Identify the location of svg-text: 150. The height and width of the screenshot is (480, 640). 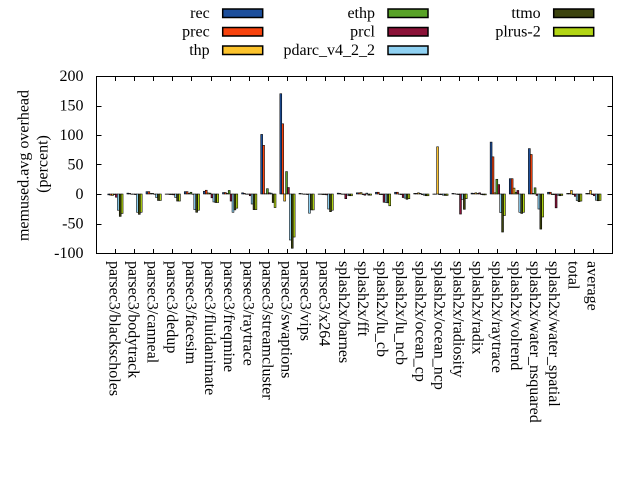
(72, 106).